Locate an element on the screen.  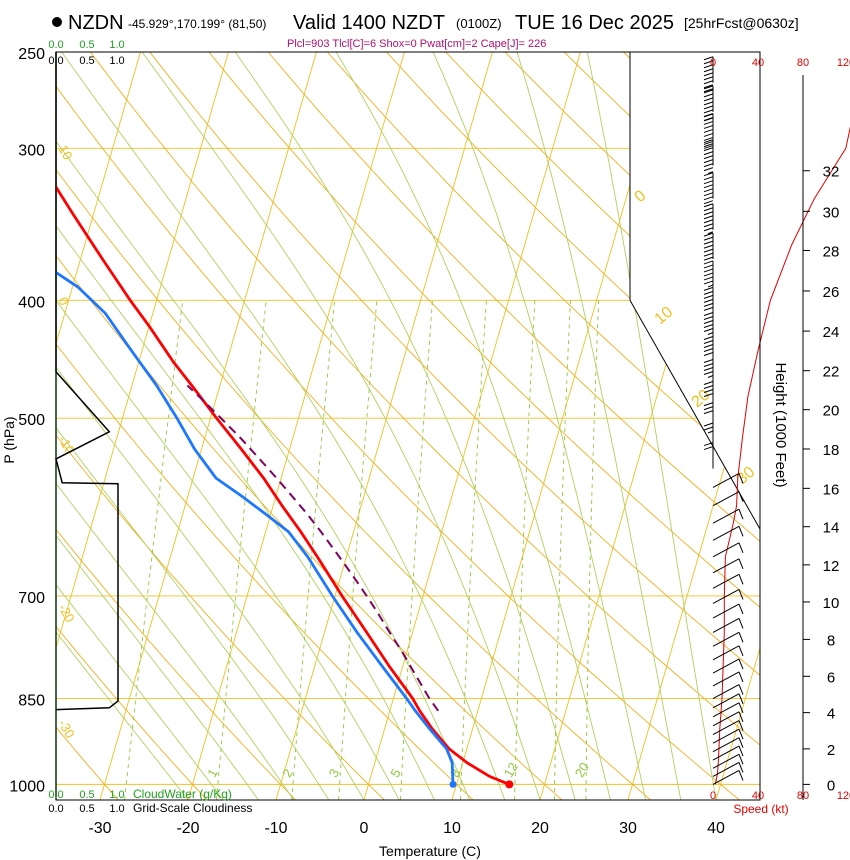
isotherm-line is located at coordinates (142, 351).